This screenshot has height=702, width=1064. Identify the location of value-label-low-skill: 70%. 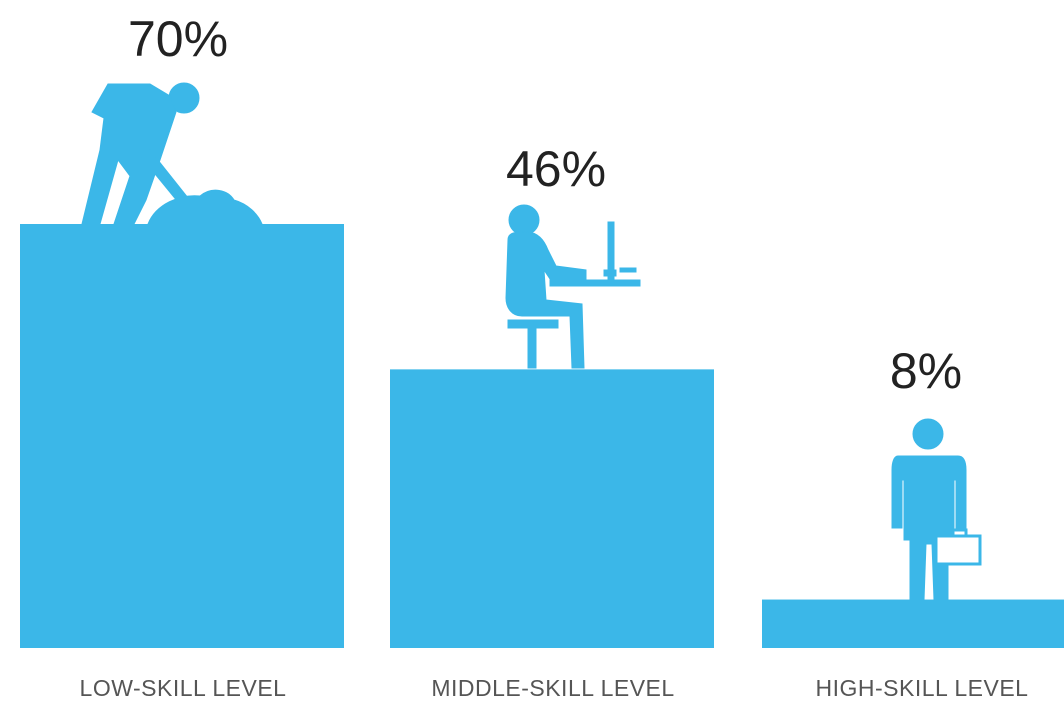
(178, 39).